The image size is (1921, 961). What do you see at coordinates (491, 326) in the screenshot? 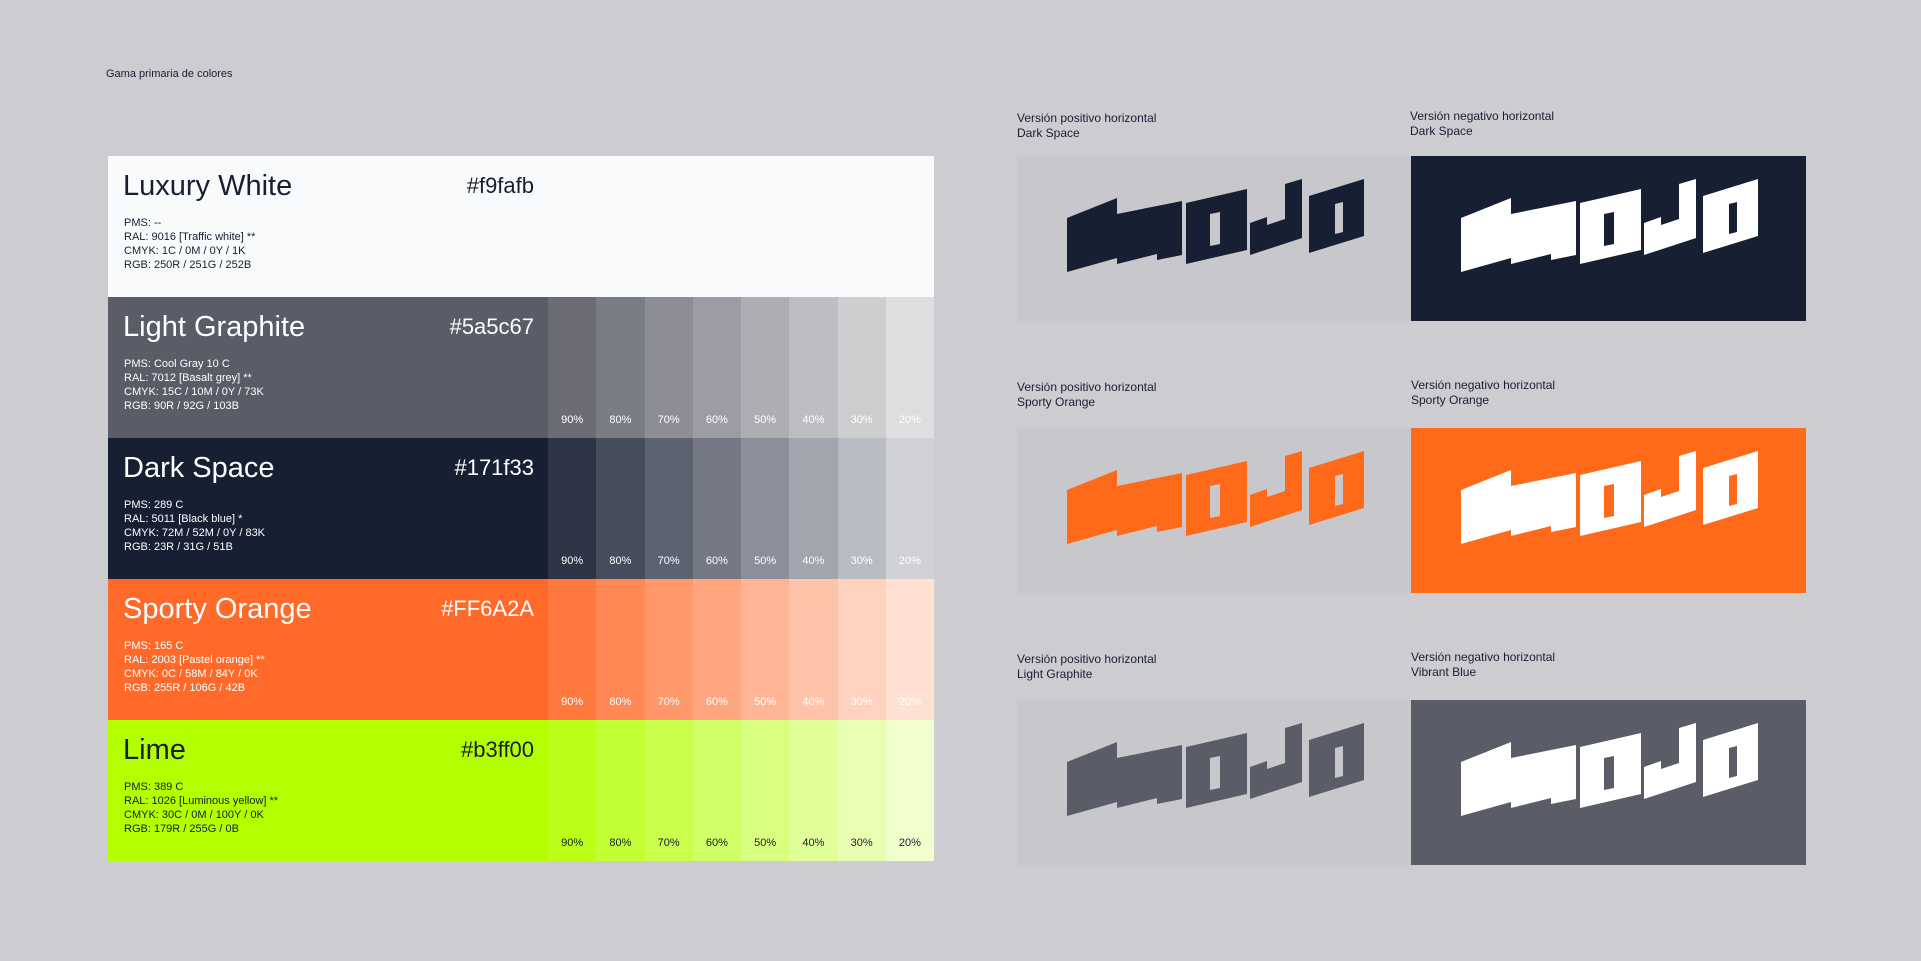
I see `swatch-hex: #5a5c67` at bounding box center [491, 326].